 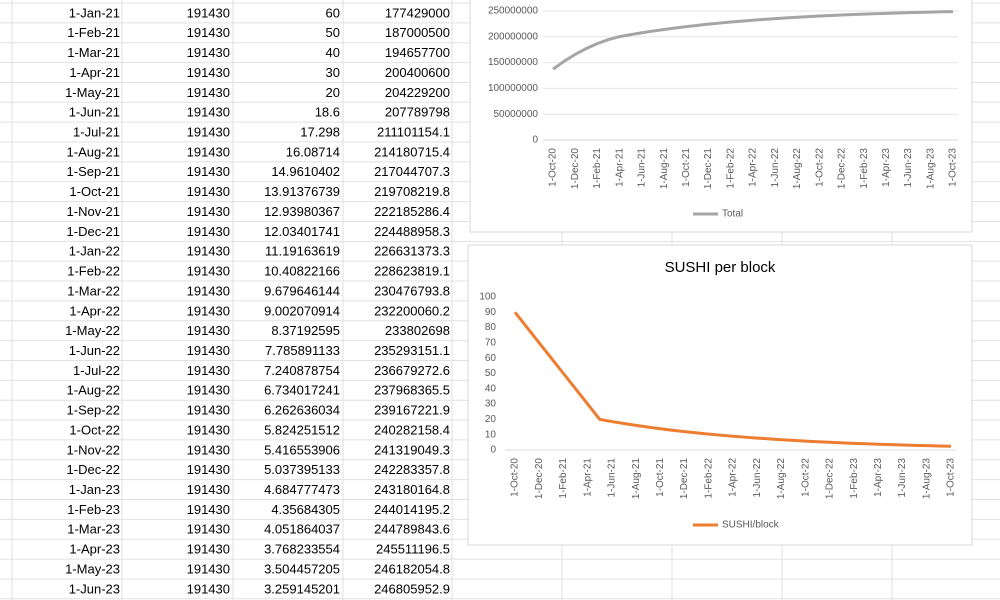 I want to click on cell: 1-Apr-22, so click(x=94, y=310).